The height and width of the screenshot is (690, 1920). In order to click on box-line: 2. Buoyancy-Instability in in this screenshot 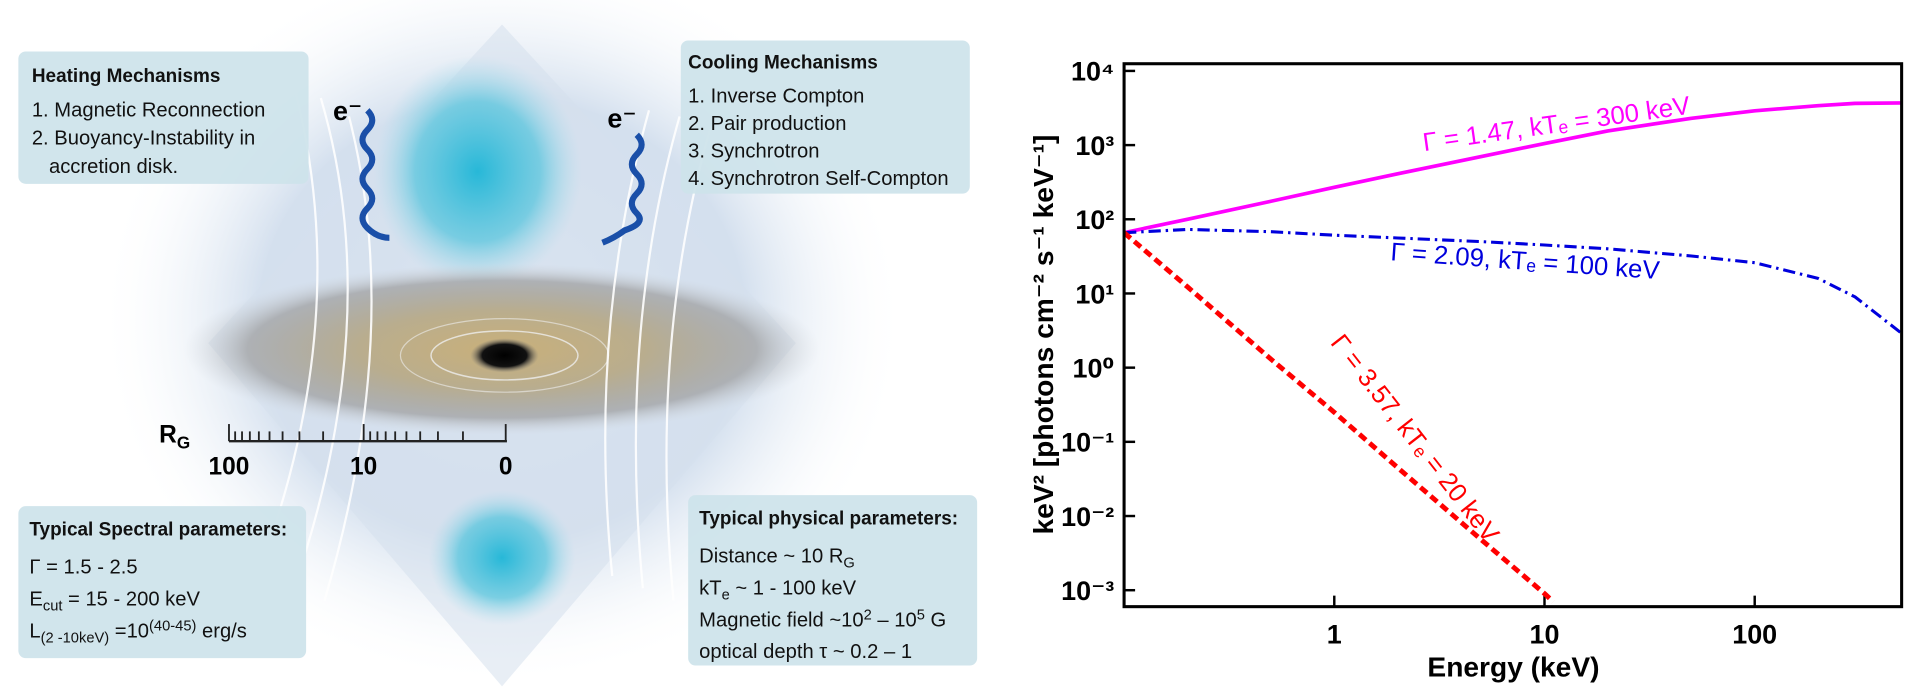, I will do `click(143, 139)`.